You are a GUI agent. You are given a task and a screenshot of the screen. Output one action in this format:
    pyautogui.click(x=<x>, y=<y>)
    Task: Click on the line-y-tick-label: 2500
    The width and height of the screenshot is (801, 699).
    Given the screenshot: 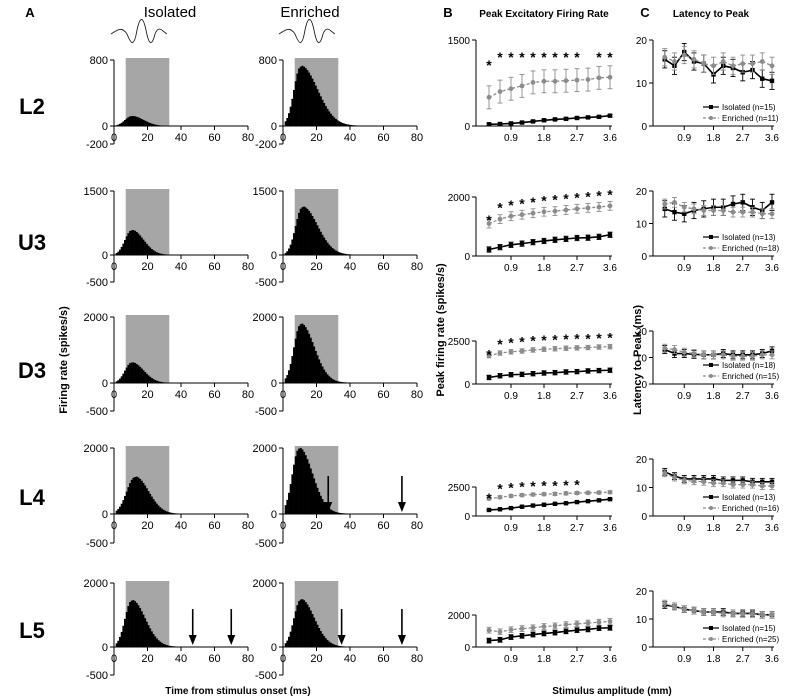 What is the action you would take?
    pyautogui.click(x=459, y=488)
    